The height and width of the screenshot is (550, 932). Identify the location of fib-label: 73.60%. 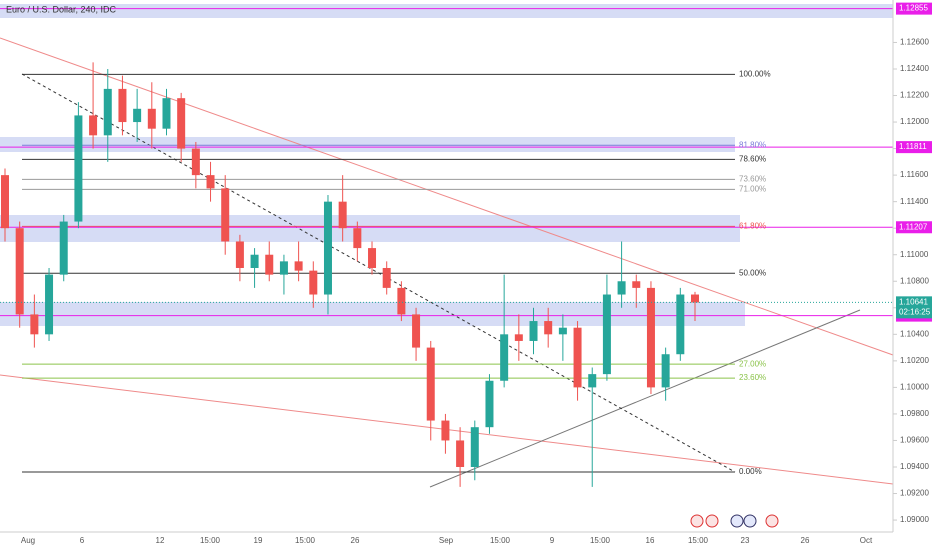
(752, 178).